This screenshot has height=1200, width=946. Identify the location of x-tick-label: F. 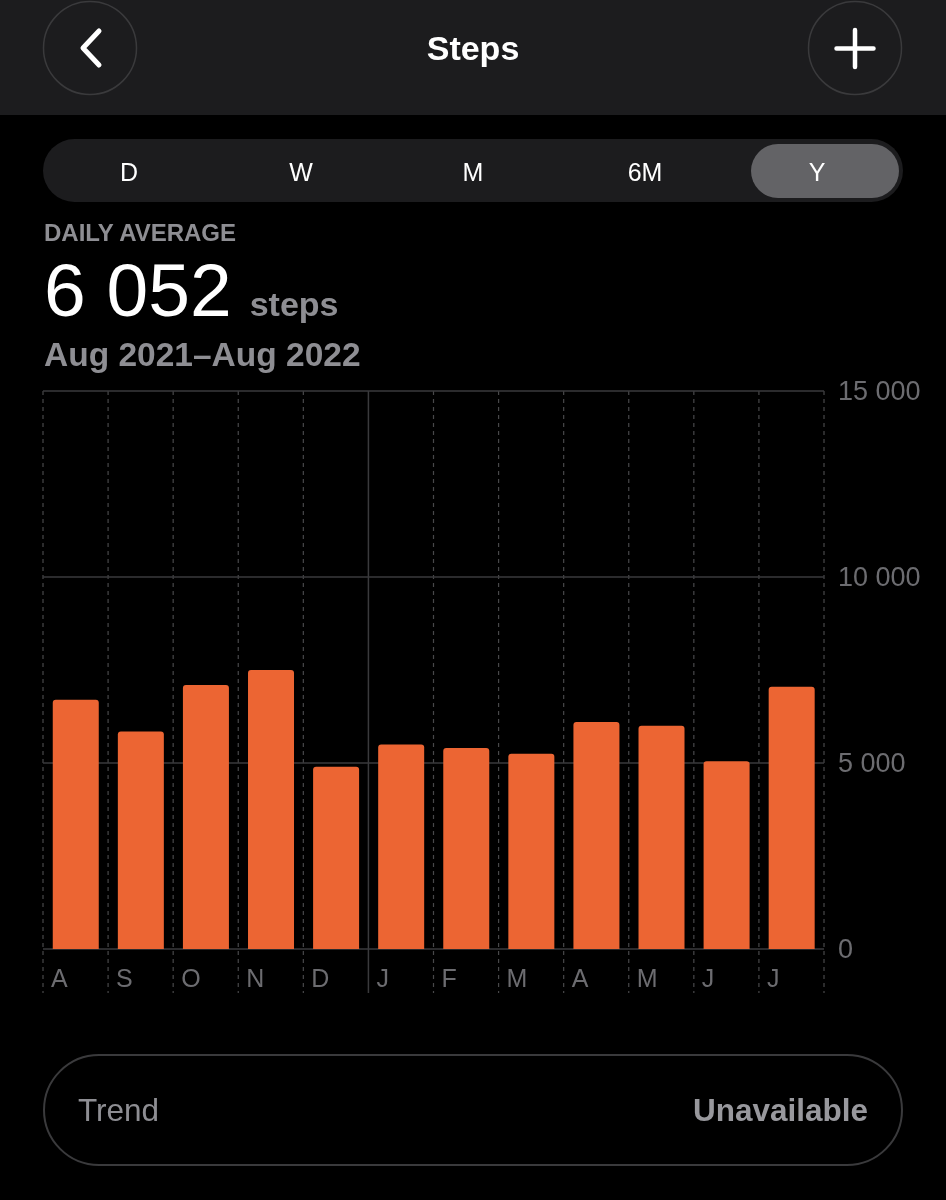
(449, 978).